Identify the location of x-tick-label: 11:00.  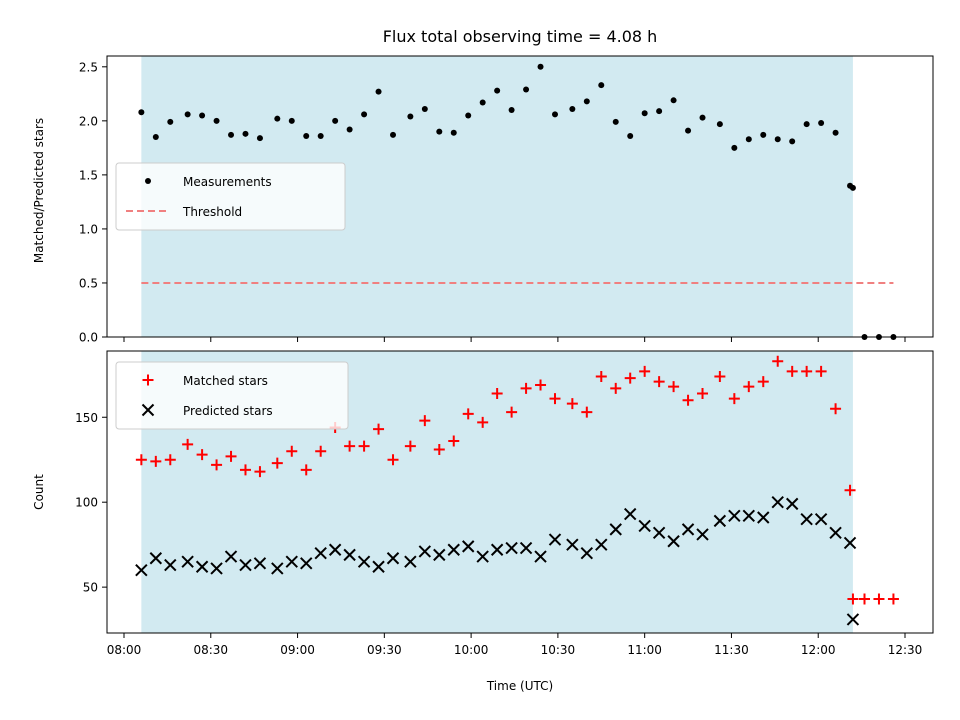
(644, 650).